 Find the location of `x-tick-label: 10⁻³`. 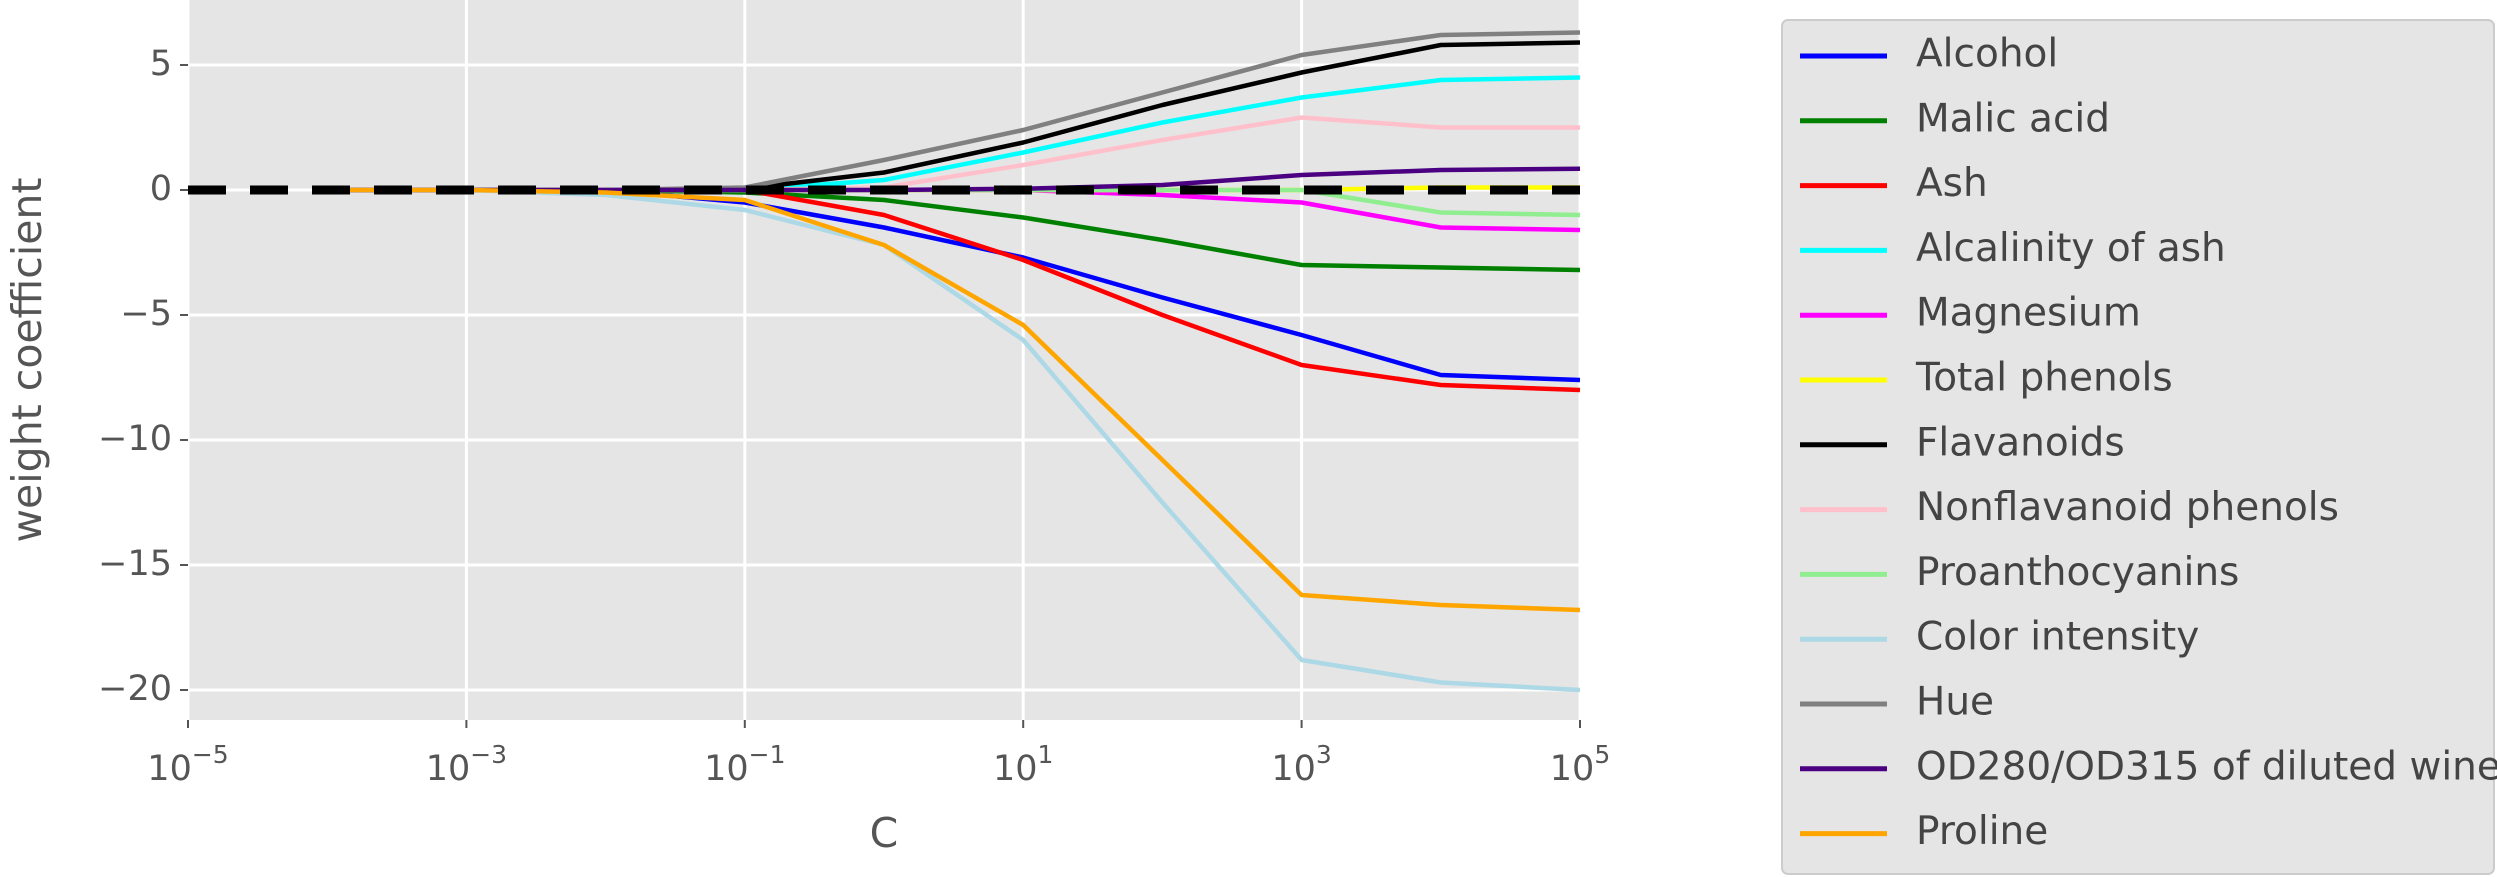

x-tick-label: 10⁻³ is located at coordinates (466, 764).